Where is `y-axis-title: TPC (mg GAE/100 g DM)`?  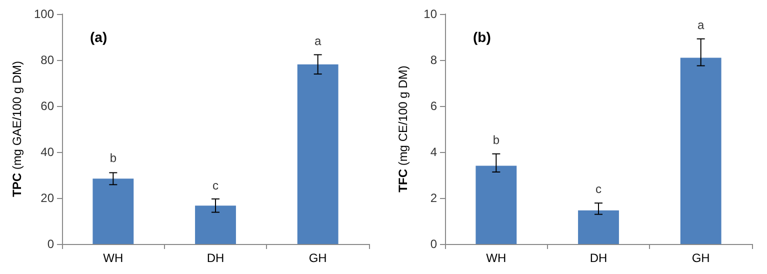
y-axis-title: TPC (mg GAE/100 g DM) is located at coordinates (17, 129).